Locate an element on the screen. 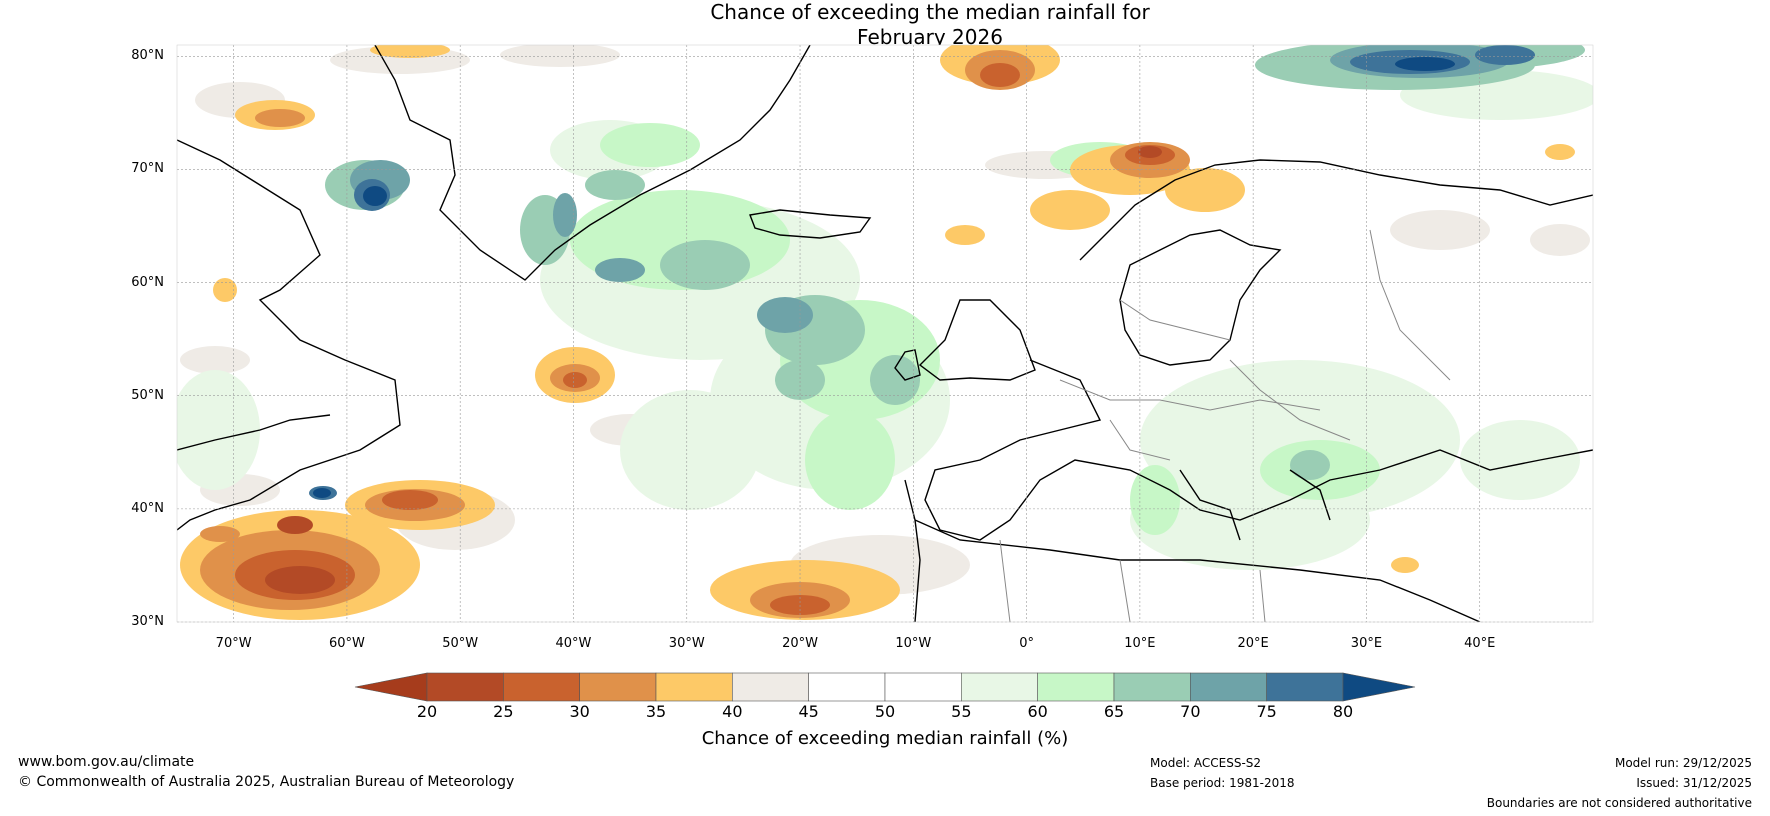 This screenshot has width=1770, height=816. model-run-date: Model run: 29/12/2025 is located at coordinates (1683, 763).